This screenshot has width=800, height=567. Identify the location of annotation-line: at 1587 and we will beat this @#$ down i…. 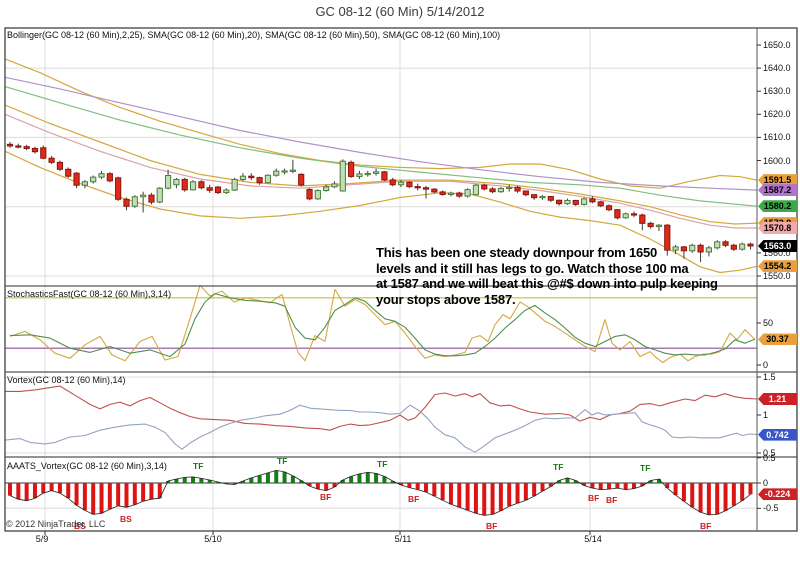
(547, 283).